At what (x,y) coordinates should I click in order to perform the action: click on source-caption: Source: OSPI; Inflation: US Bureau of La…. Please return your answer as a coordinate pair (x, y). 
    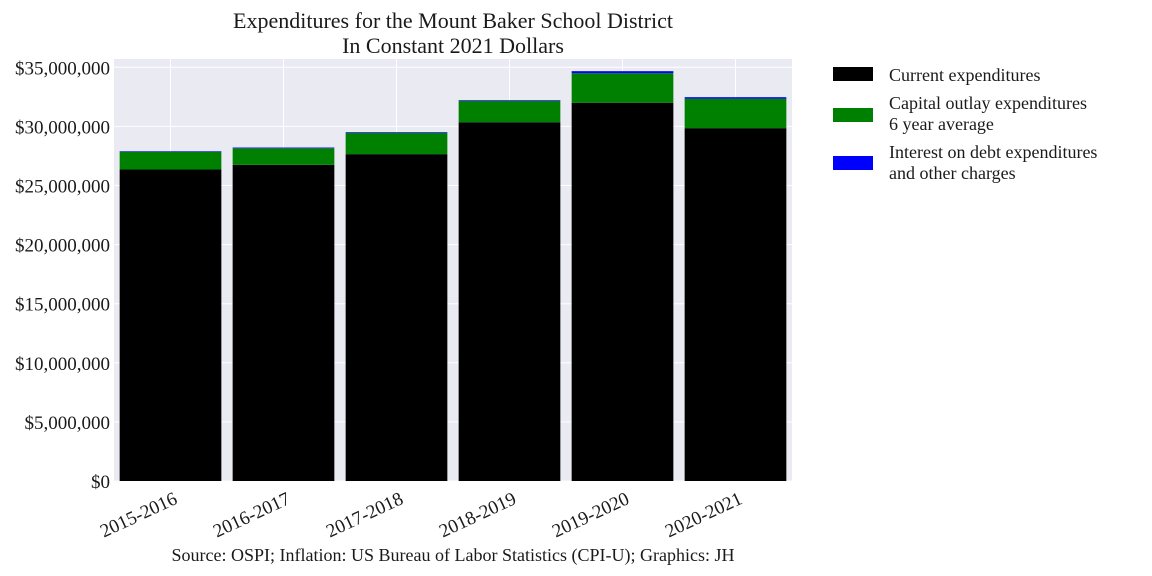
    Looking at the image, I should click on (453, 555).